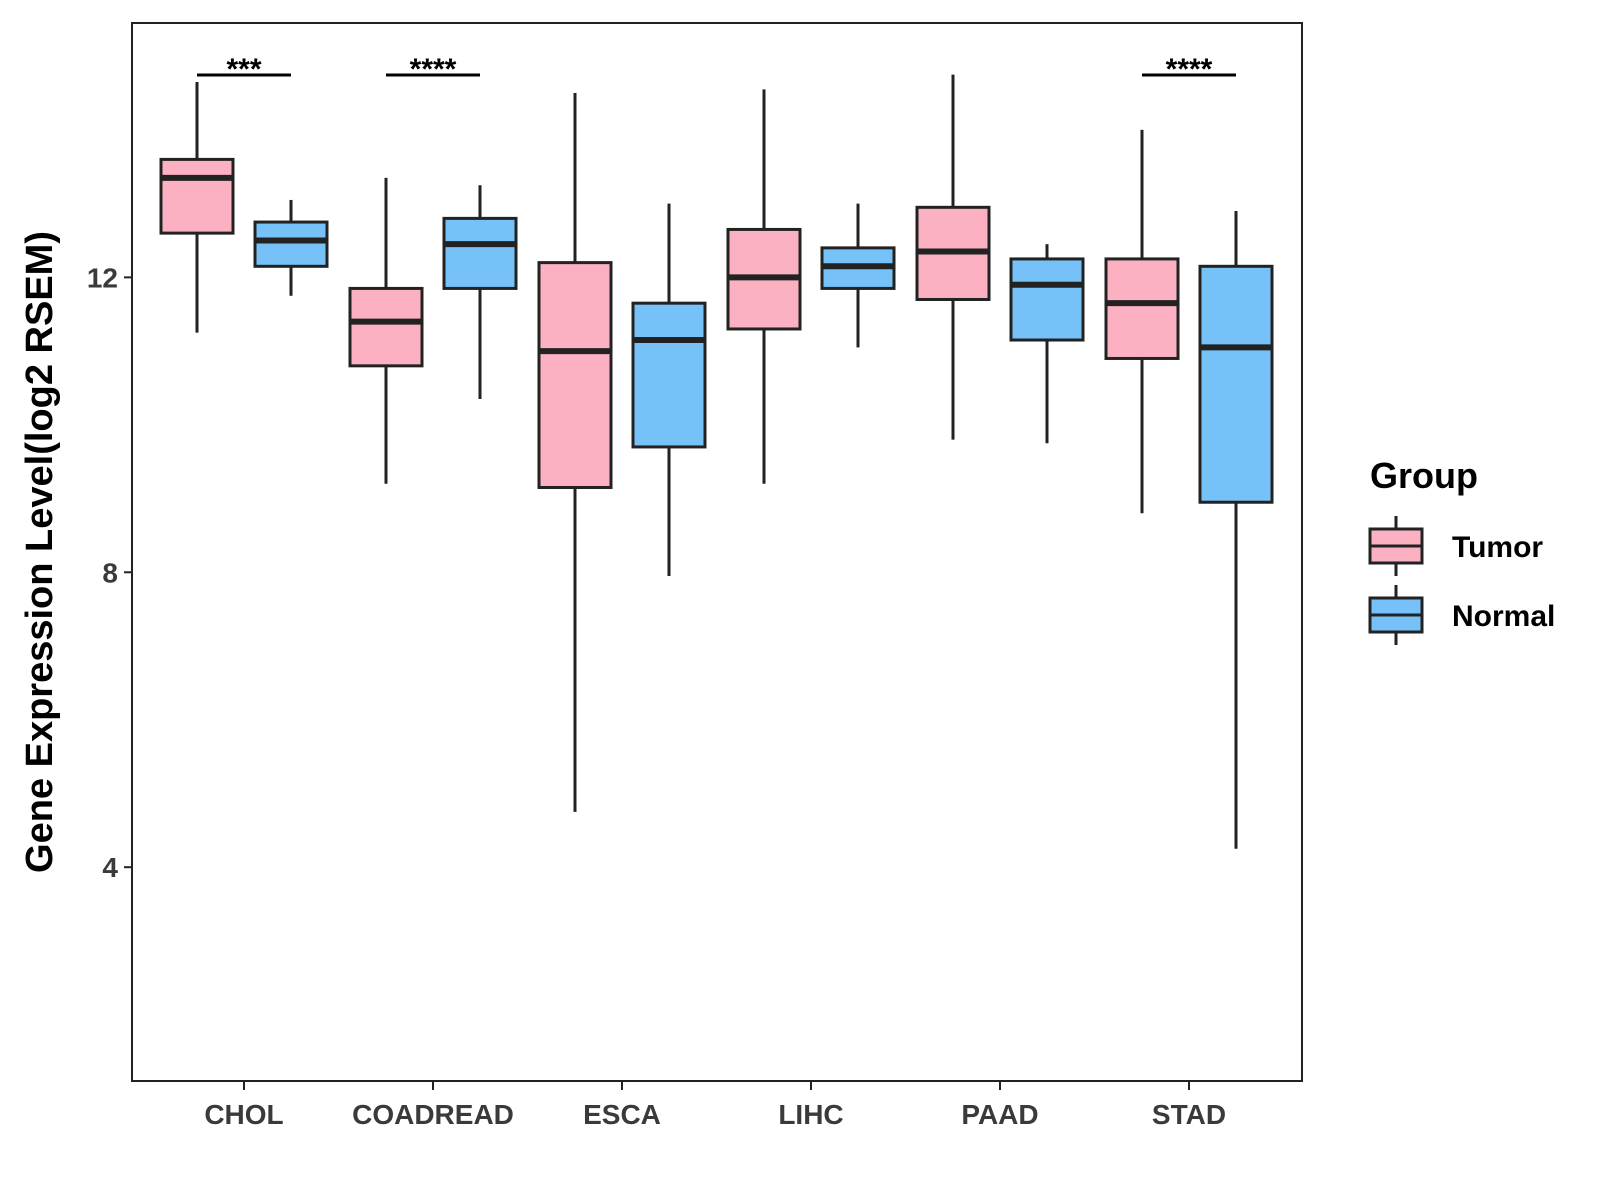  I want to click on x-tick-label: COADREAD, so click(433, 1114).